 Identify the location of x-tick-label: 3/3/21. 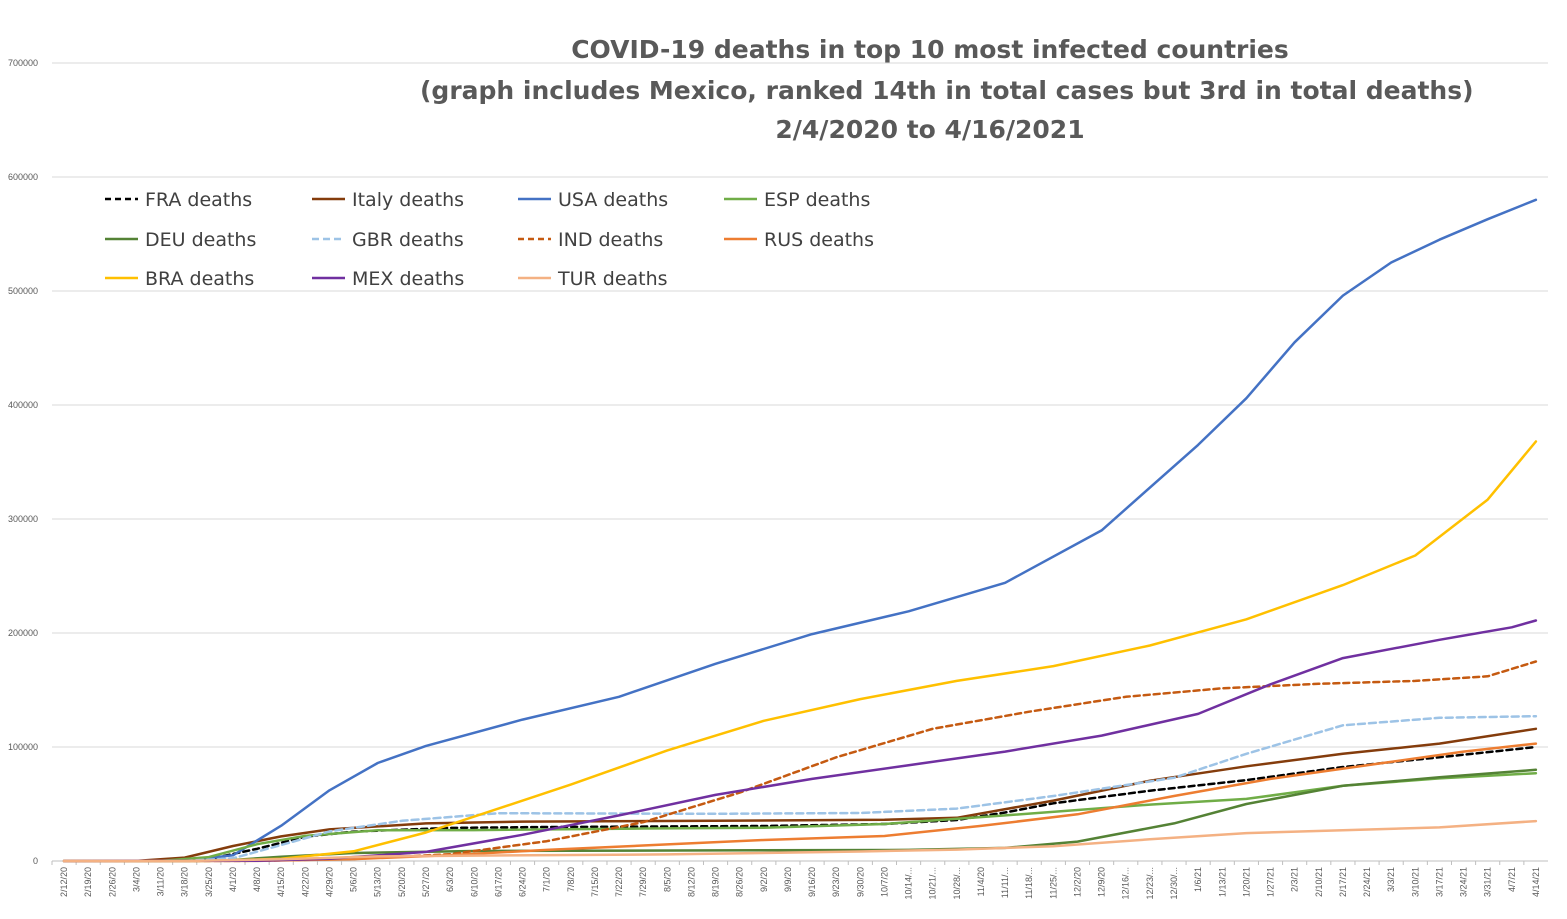
(1391, 879).